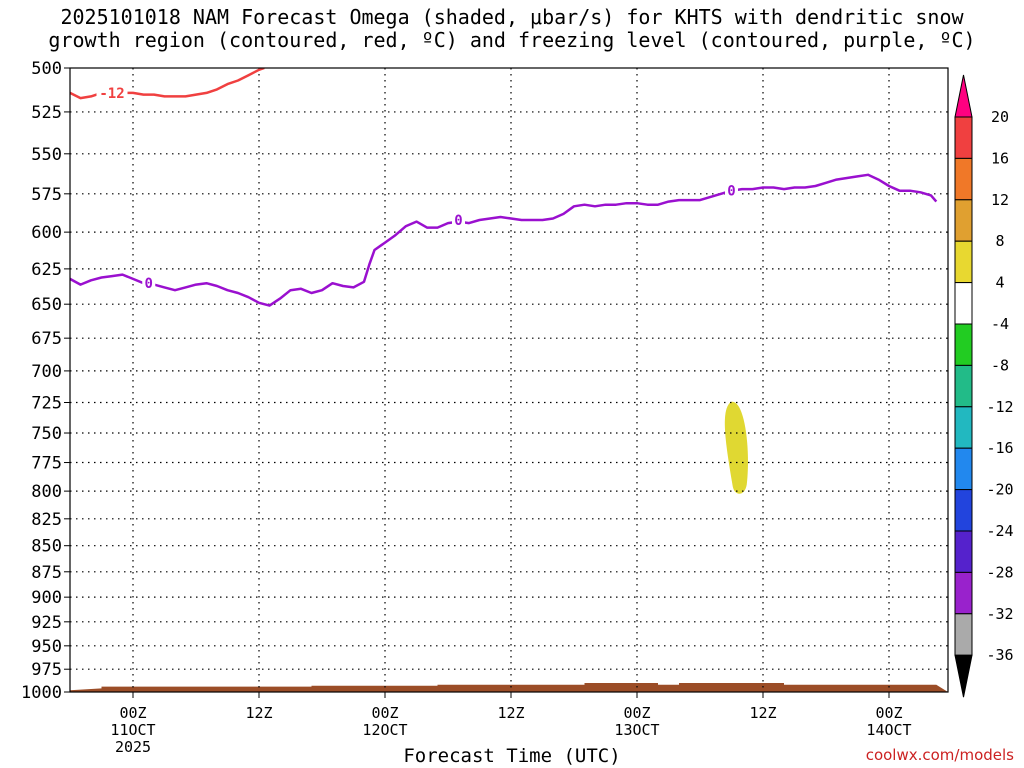 This screenshot has width=1024, height=768. I want to click on y-tick-label-700: 700, so click(46, 372).